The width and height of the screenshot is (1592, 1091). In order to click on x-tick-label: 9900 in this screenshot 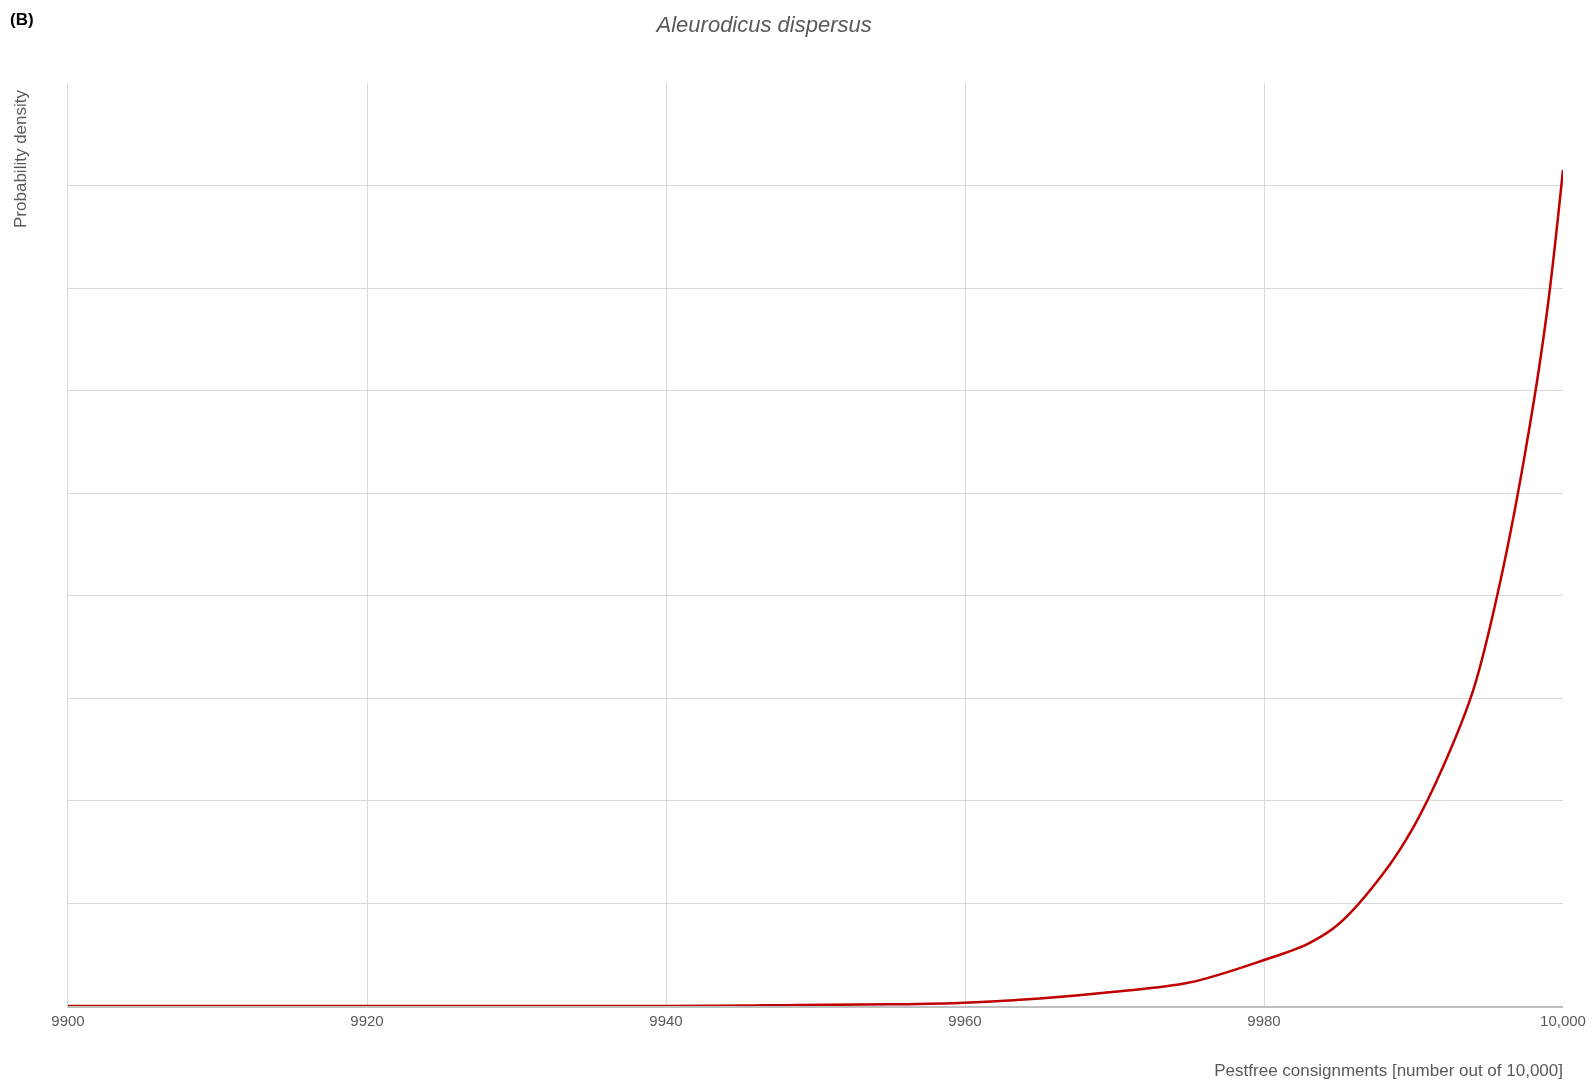, I will do `click(68, 1020)`.